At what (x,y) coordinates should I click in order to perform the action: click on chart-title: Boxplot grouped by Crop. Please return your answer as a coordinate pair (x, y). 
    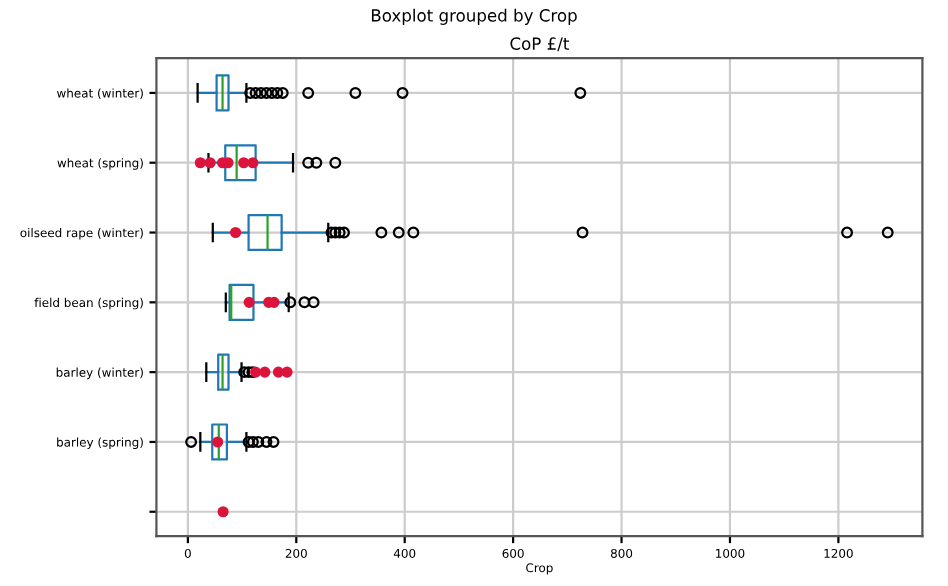
    Looking at the image, I should click on (474, 16).